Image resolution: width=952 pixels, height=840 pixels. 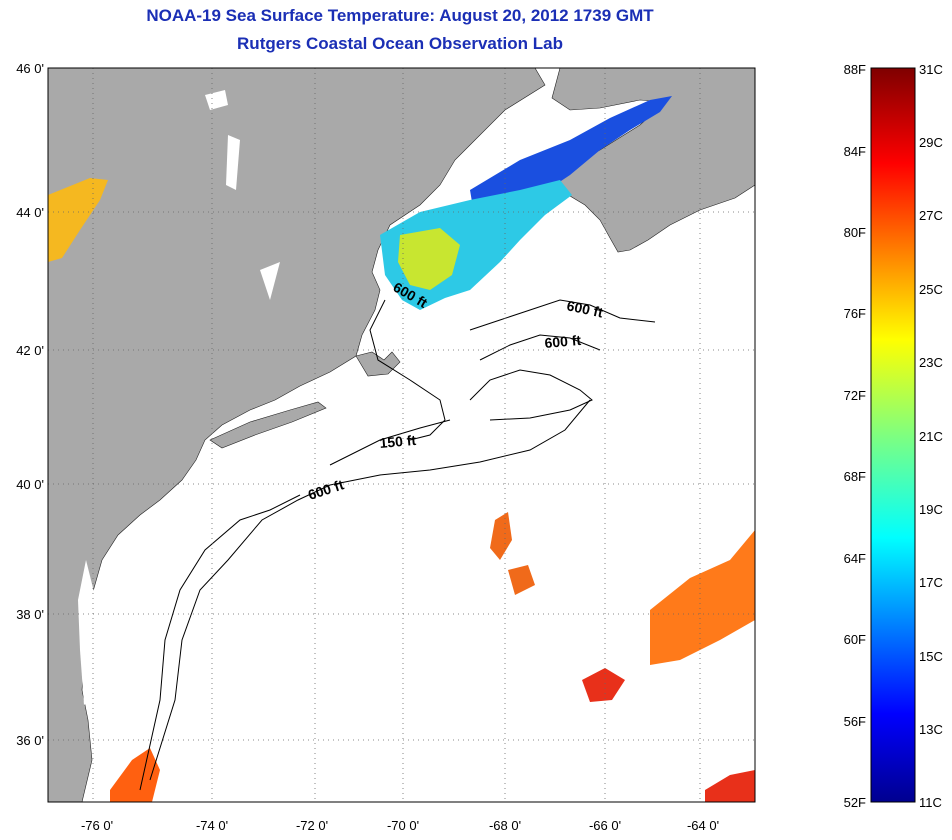 I want to click on lat-label: 38 0', so click(x=30, y=614).